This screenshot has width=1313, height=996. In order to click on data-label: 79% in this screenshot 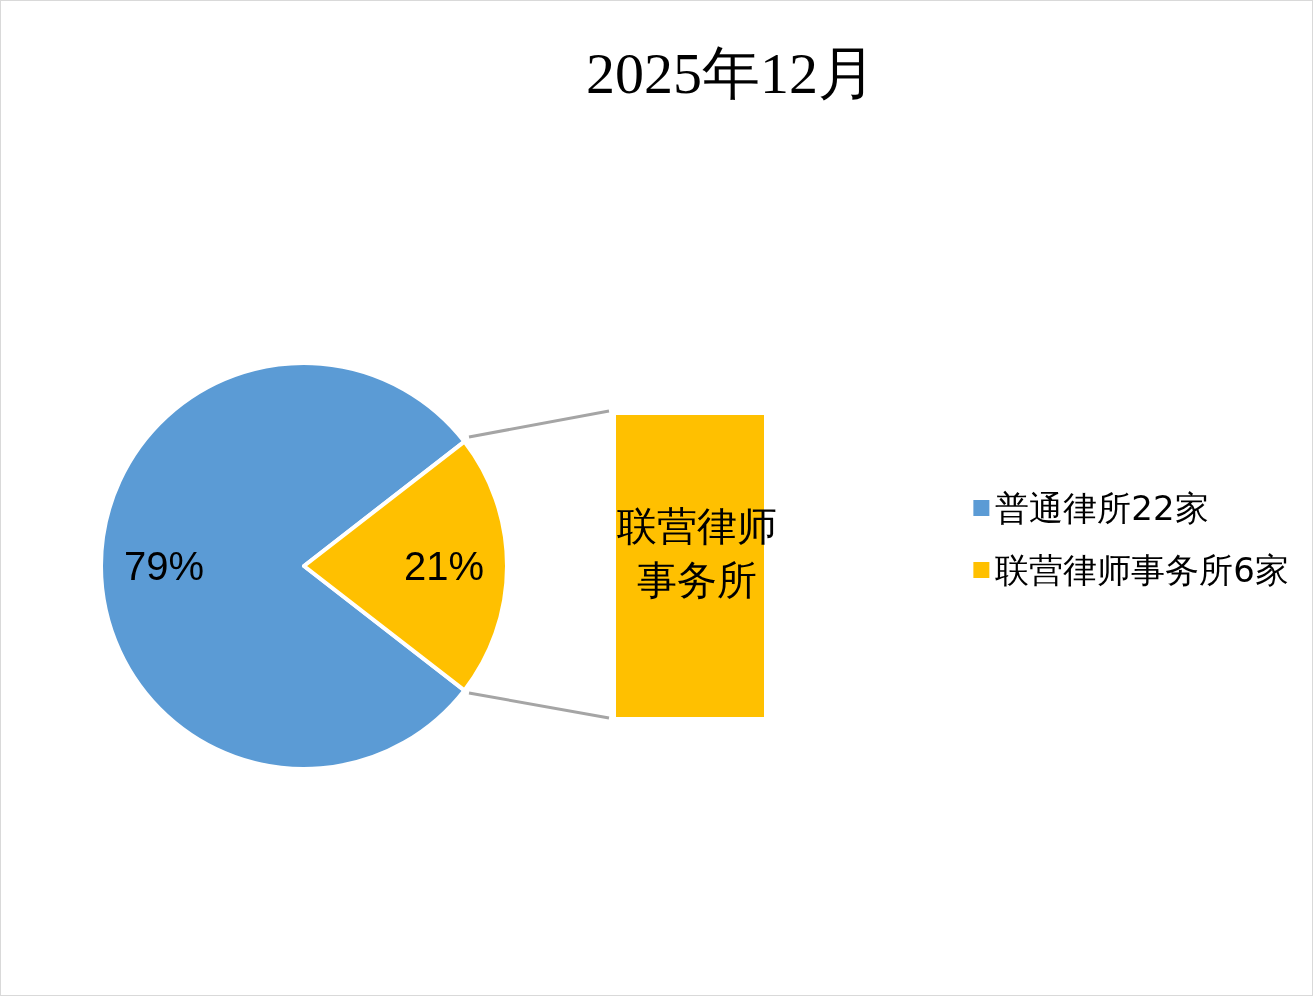, I will do `click(163, 566)`.